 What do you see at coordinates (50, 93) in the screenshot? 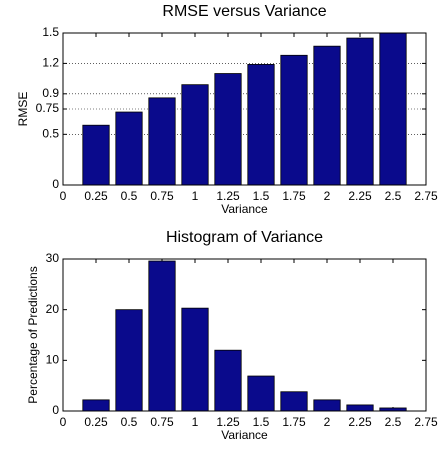
I see `y-tick-label: 0.9` at bounding box center [50, 93].